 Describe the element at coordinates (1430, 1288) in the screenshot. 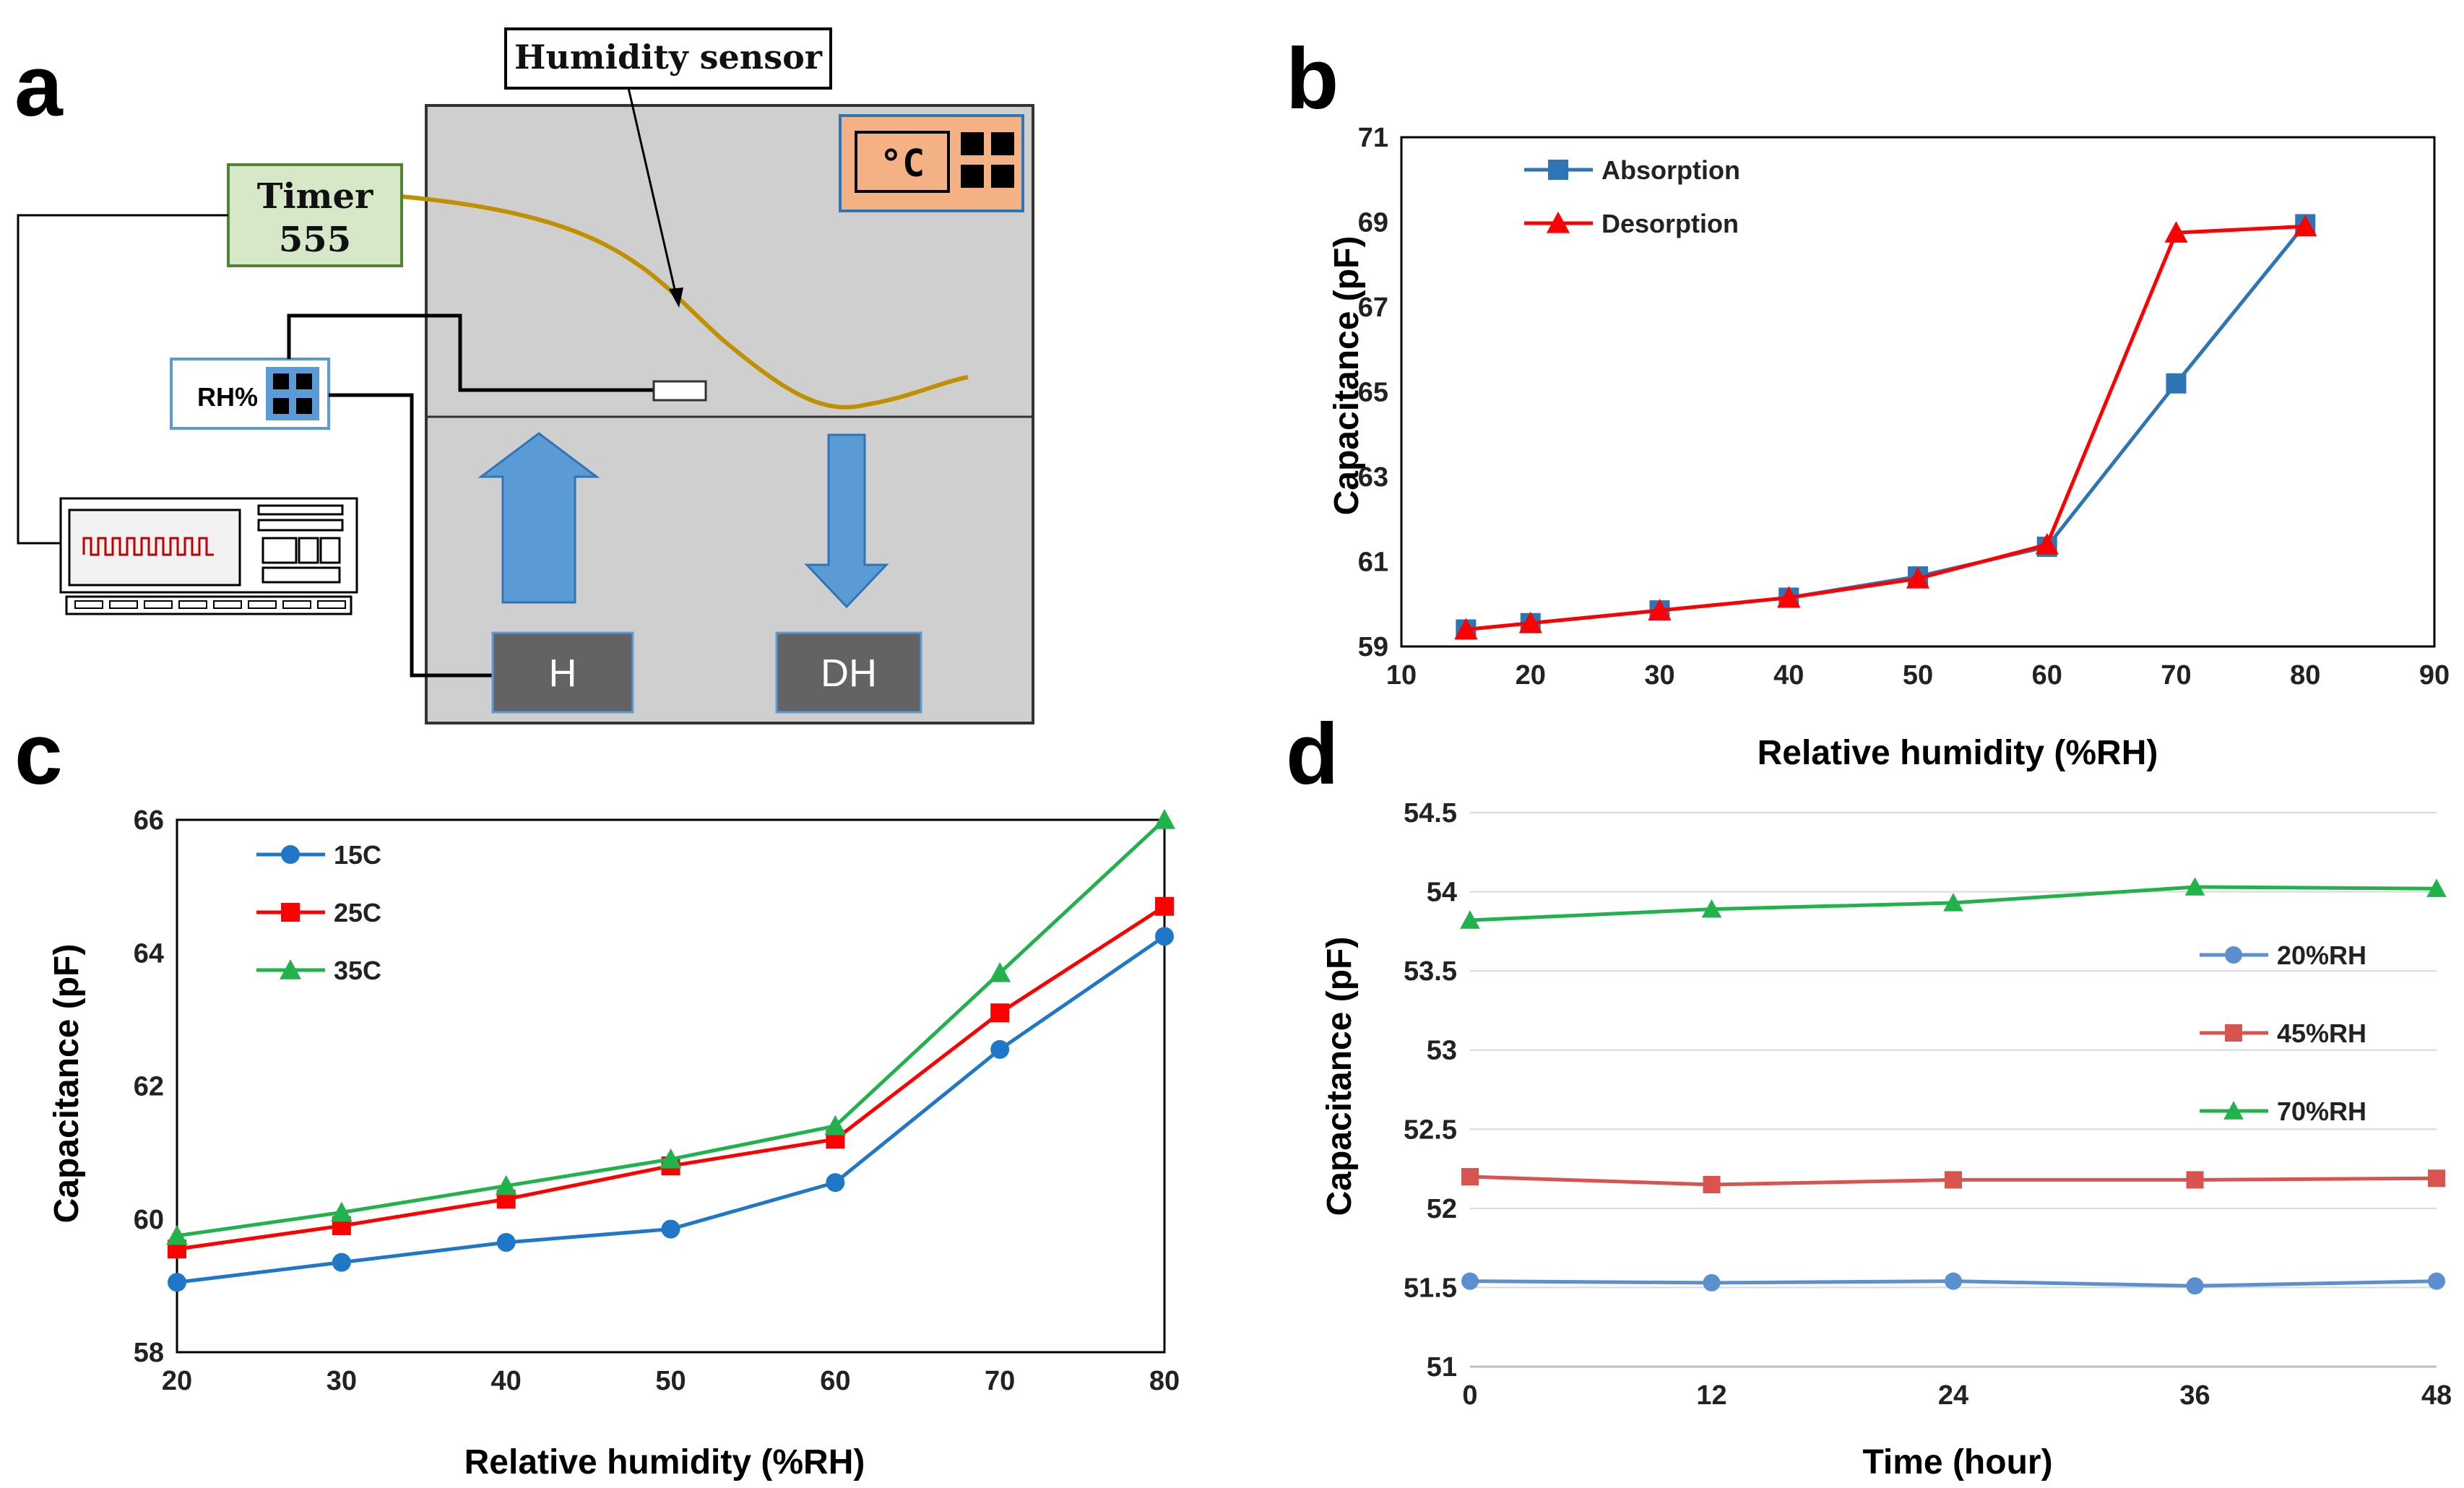

I see `y-tick-label: 51.5` at that location.